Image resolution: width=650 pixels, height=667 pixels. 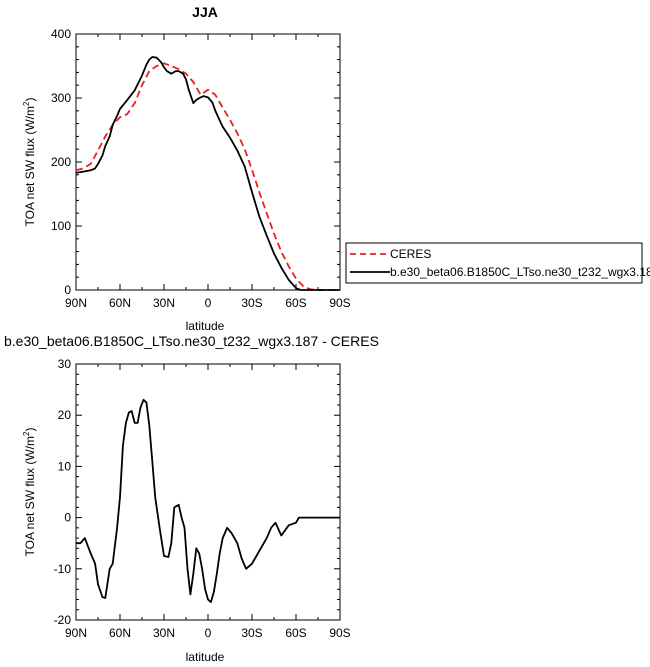 I want to click on bottom-y-tick-label: 20, so click(x=65, y=415).